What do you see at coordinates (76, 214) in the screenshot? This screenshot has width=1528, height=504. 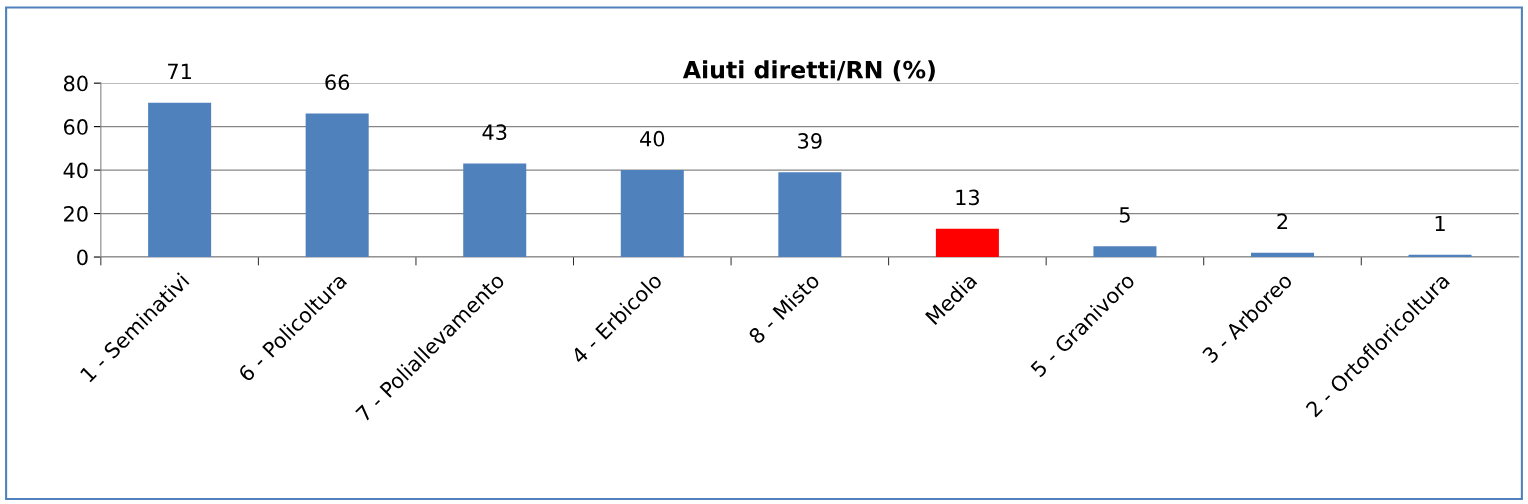 I see `y-tick-label: 20` at bounding box center [76, 214].